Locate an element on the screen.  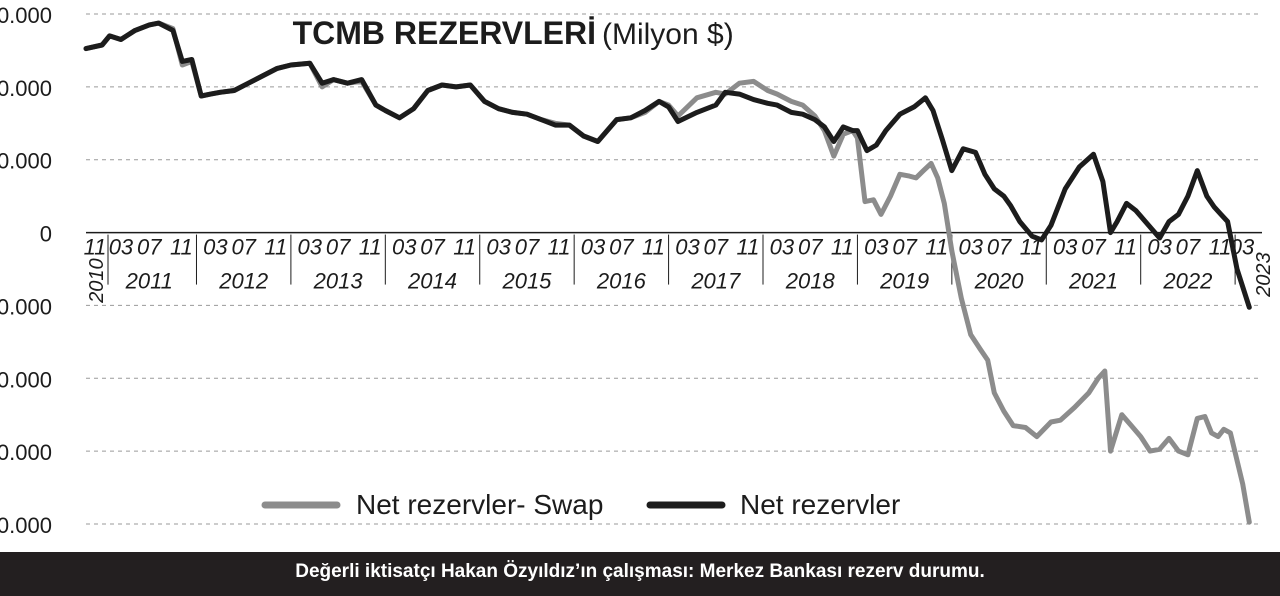
x-year-label: 2010 is located at coordinates (97, 281).